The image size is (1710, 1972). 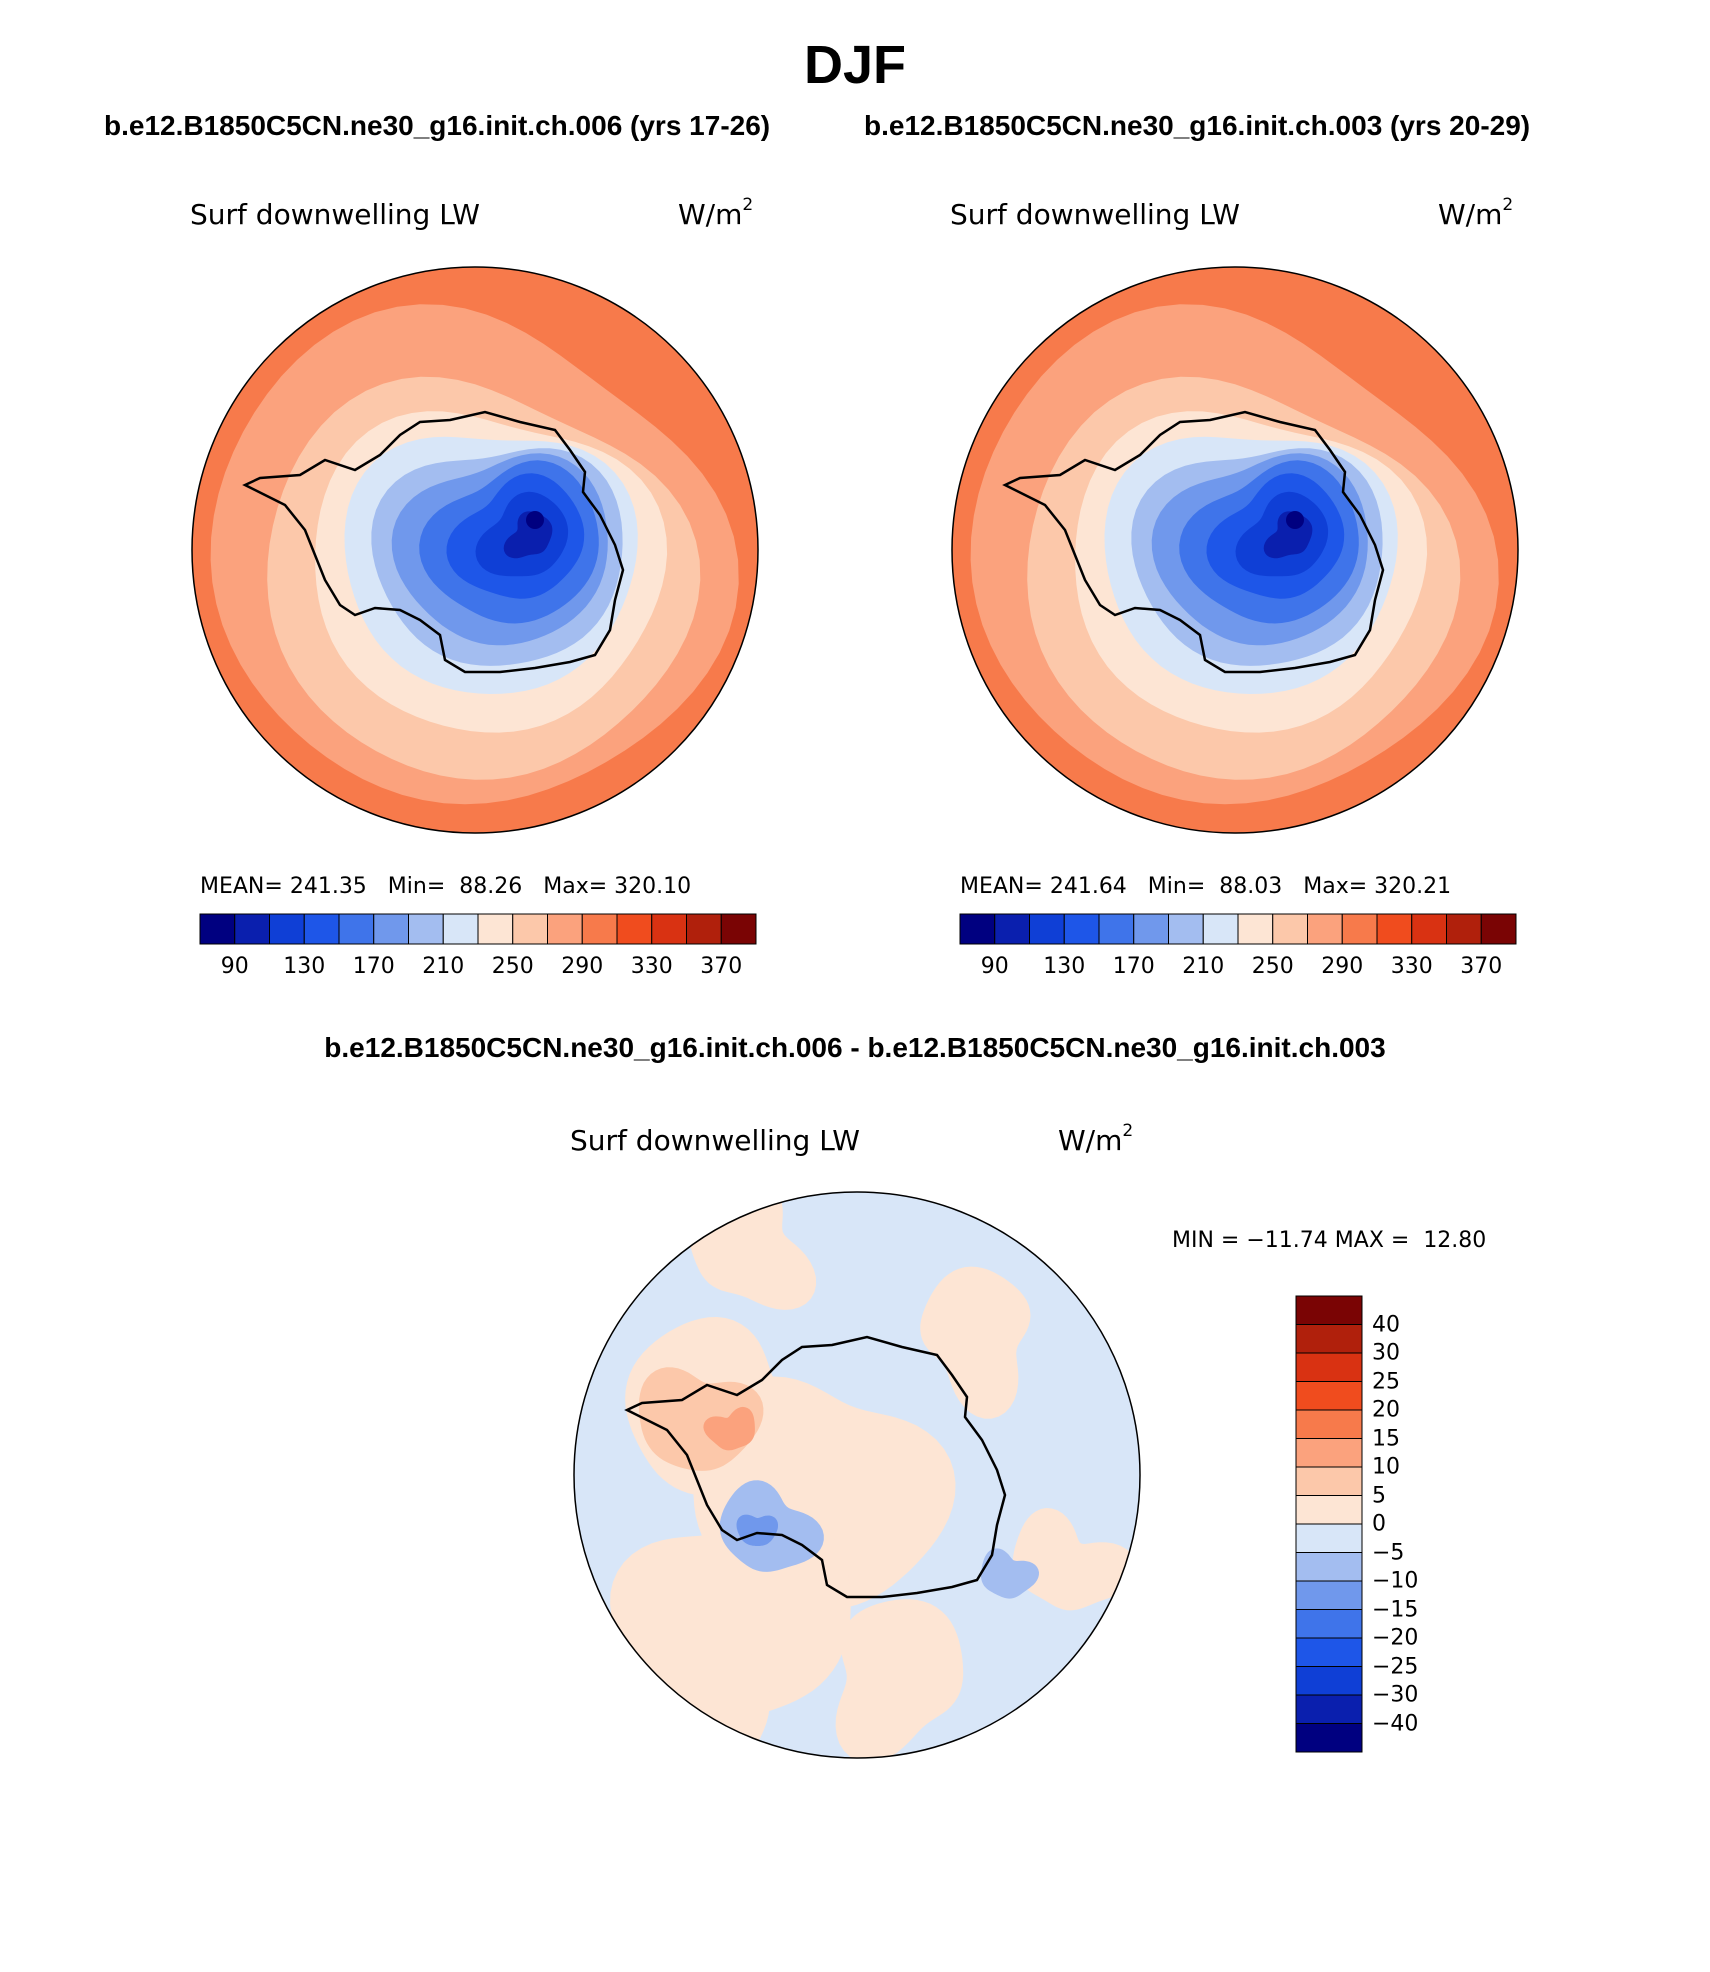 What do you see at coordinates (1386, 1353) in the screenshot?
I see `colorbar-tick-label: 30` at bounding box center [1386, 1353].